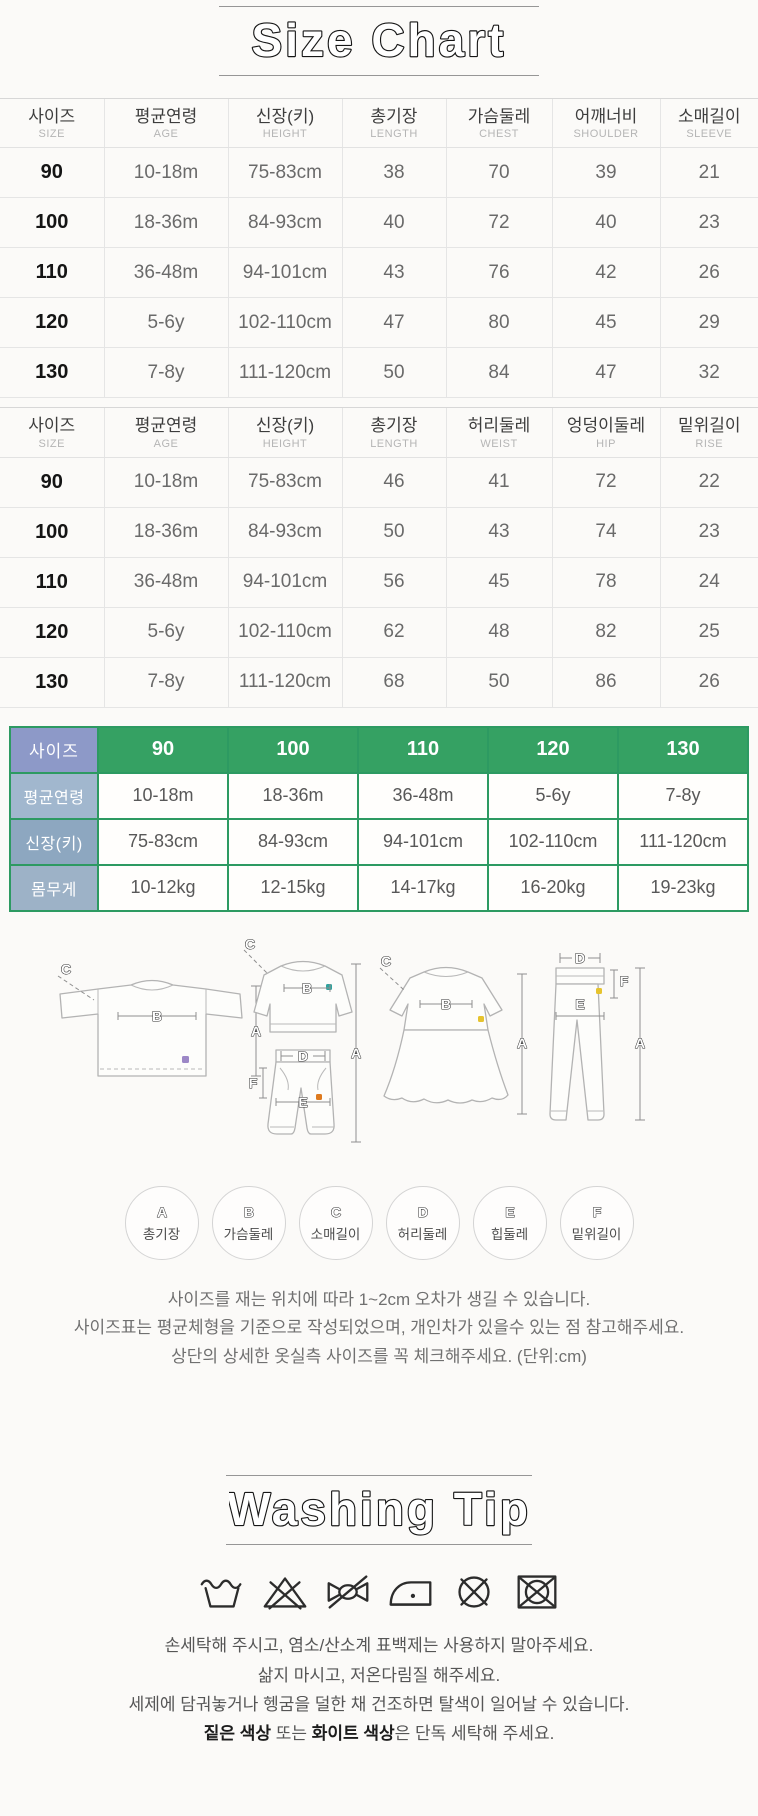 The image size is (758, 1816). Describe the element at coordinates (379, 41) in the screenshot. I see `size-chart-title: Size Chart` at that location.